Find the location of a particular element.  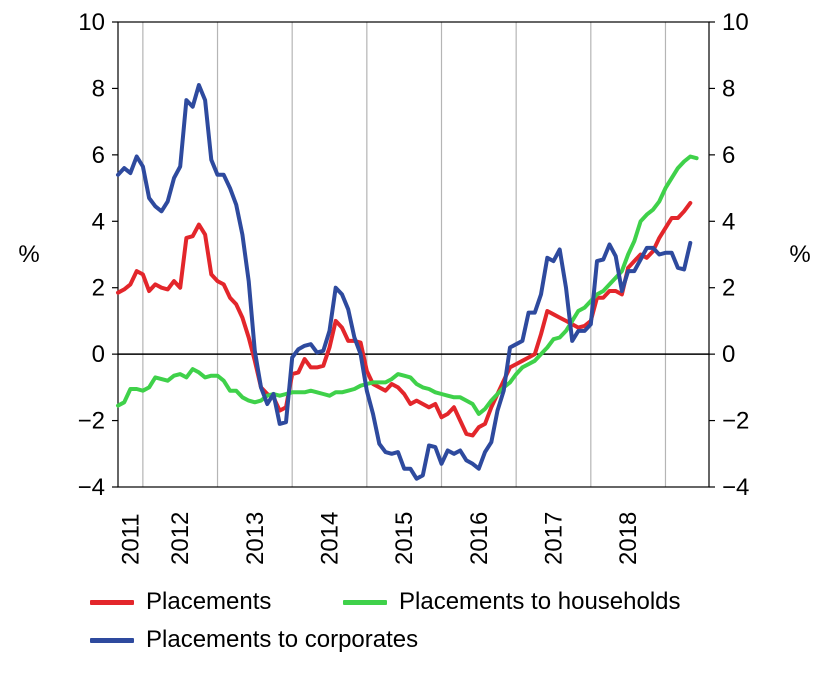

right-tick-label: 2 is located at coordinates (728, 288).